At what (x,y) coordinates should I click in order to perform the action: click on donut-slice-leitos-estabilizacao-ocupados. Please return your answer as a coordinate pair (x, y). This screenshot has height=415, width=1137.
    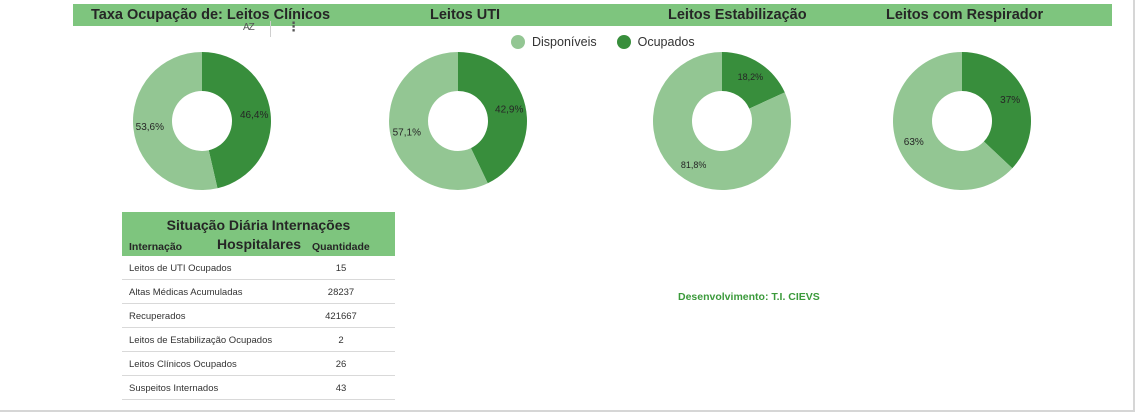
    Looking at the image, I should click on (753, 80).